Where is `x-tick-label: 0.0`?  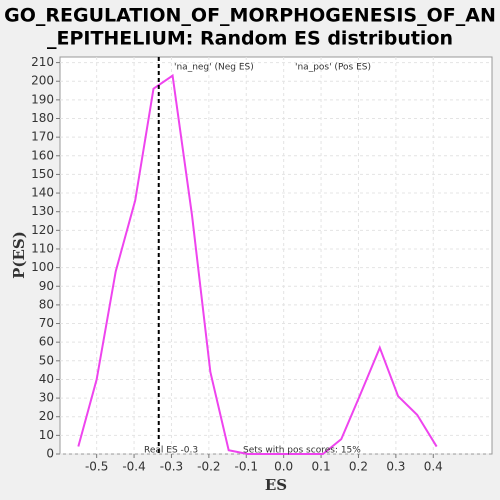 x-tick-label: 0.0 is located at coordinates (283, 467).